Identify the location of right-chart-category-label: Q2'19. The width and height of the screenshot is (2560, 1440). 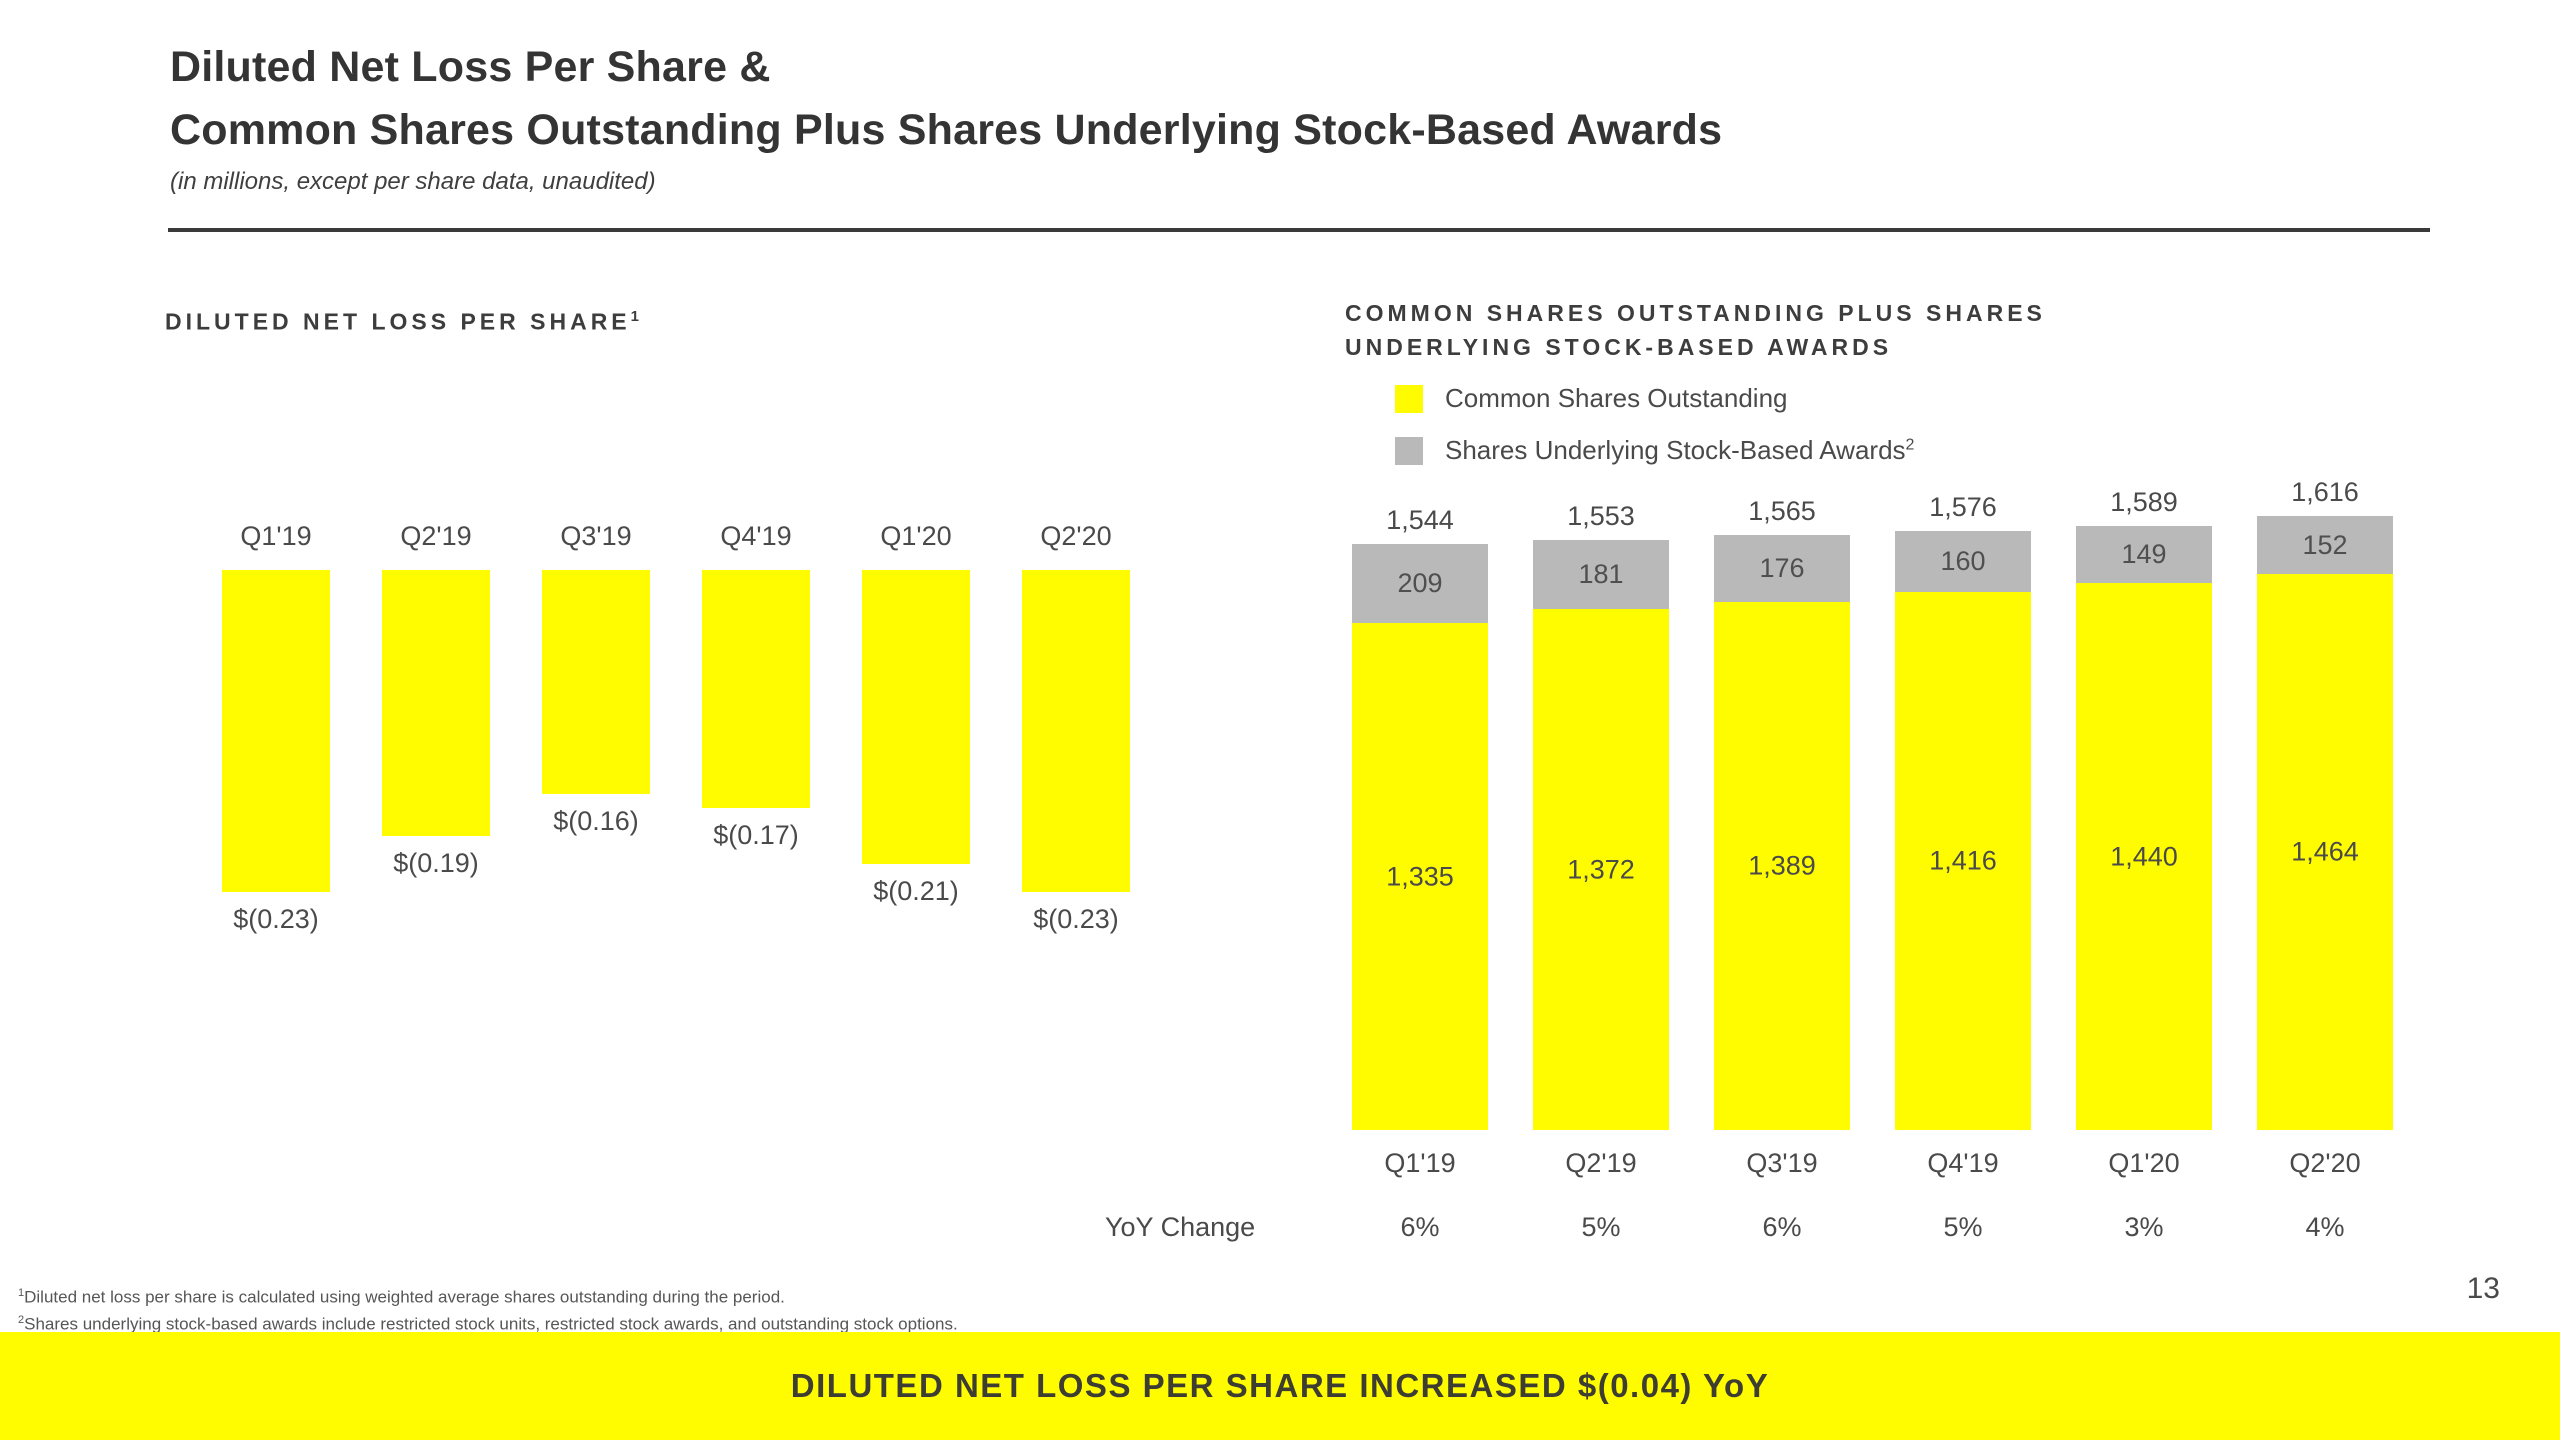
(1601, 1163).